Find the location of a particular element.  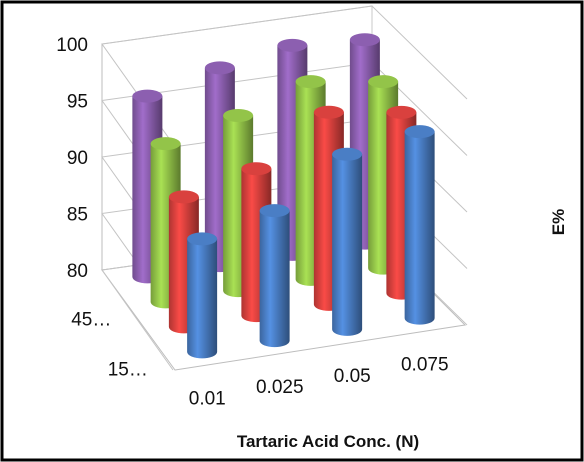

z-axis-ticks: 80 85 90 95 100 is located at coordinates (72, 158).